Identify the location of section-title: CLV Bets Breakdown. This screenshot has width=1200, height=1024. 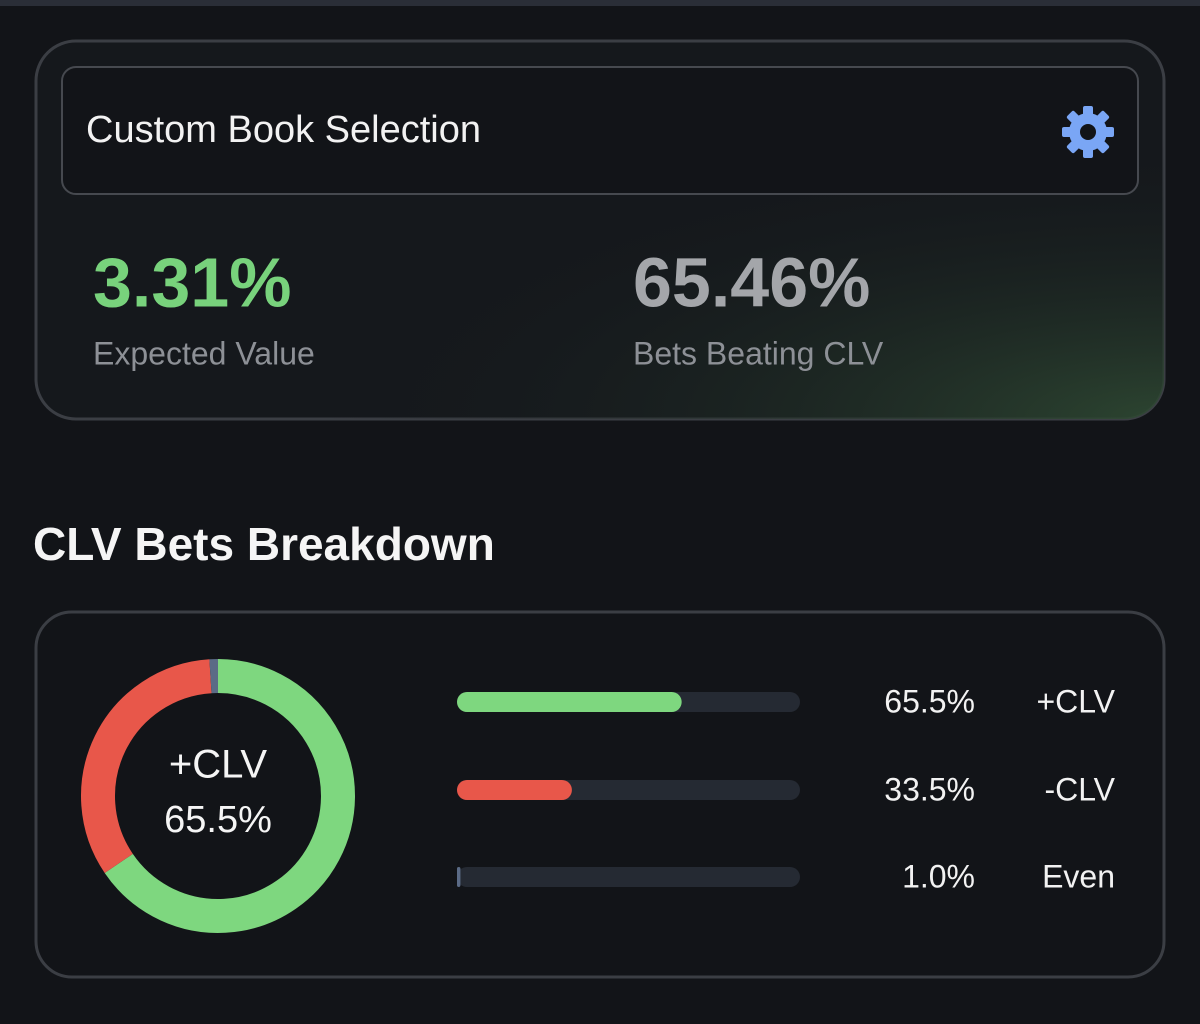
(264, 544).